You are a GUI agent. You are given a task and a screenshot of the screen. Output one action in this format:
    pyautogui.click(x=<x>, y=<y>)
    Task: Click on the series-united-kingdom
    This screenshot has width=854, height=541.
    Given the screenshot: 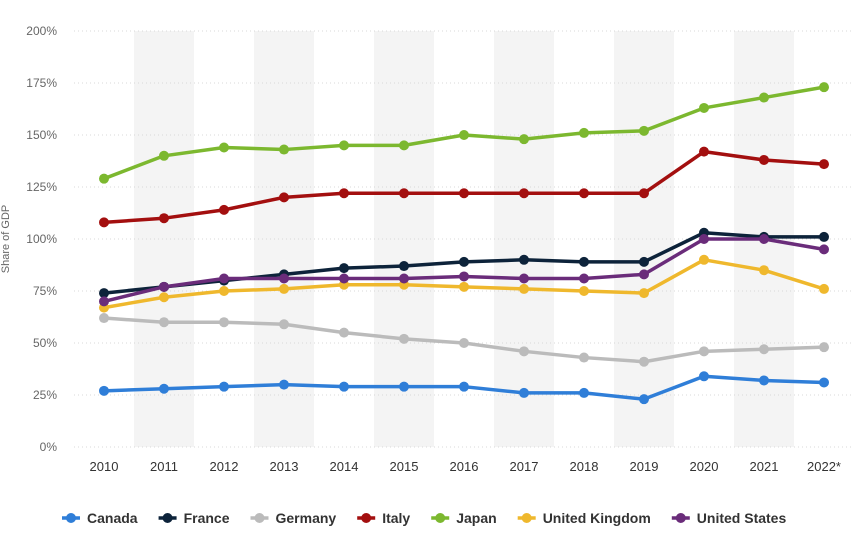 What is the action you would take?
    pyautogui.click(x=464, y=283)
    